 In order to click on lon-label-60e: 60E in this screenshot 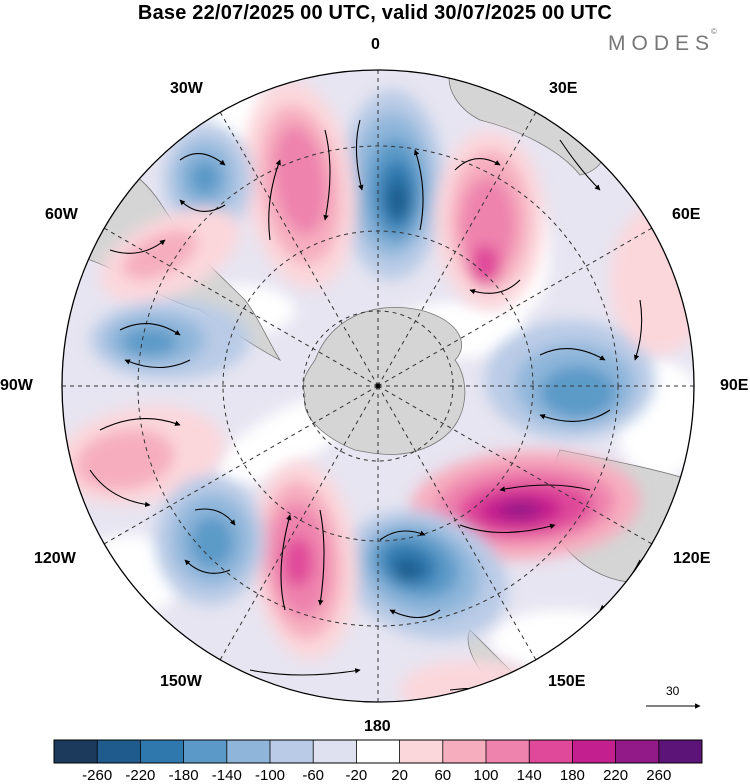, I will do `click(686, 214)`.